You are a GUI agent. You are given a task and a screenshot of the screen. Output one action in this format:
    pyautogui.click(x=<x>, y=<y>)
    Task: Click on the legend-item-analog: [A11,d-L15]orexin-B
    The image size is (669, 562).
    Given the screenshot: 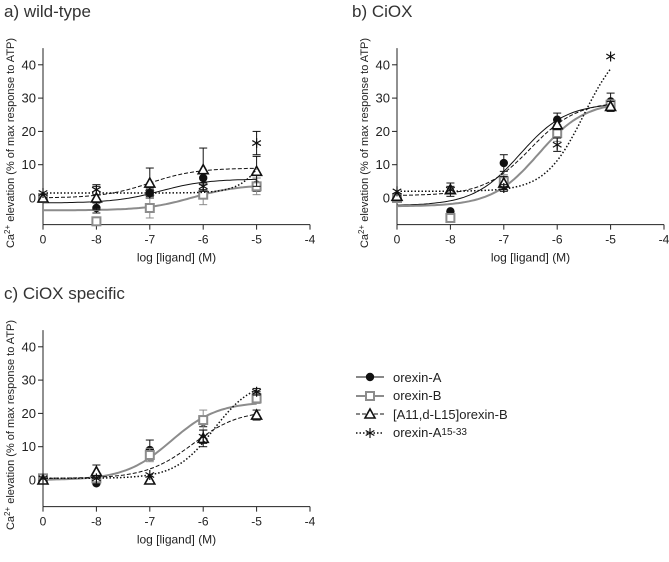 What is the action you would take?
    pyautogui.click(x=431, y=414)
    